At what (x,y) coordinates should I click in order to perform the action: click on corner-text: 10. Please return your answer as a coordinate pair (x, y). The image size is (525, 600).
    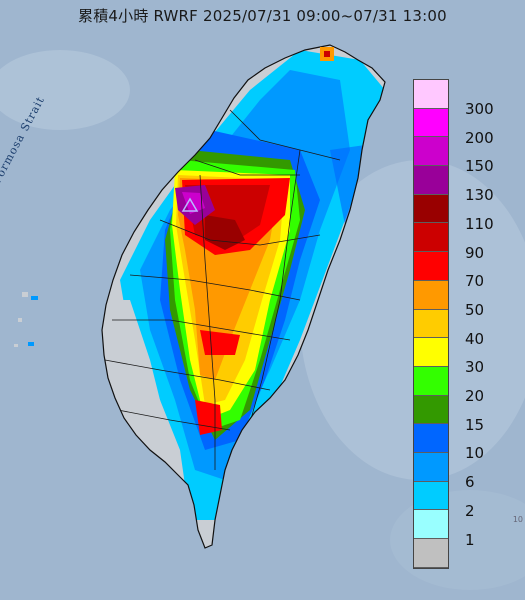
    Looking at the image, I should click on (517, 519).